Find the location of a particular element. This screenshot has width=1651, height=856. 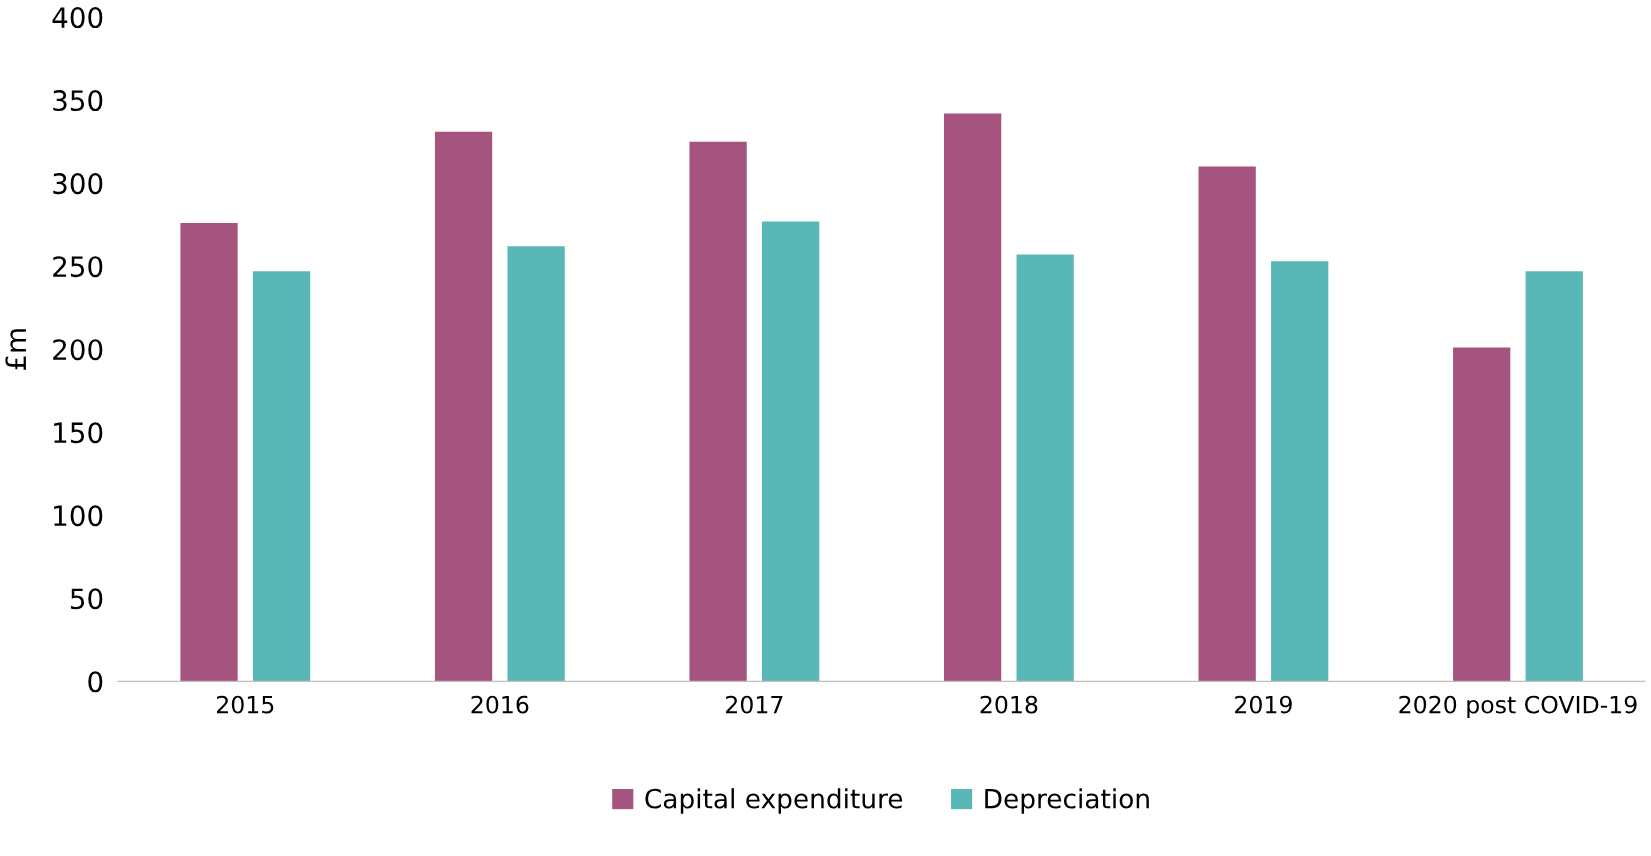

y-tick-label: 150 is located at coordinates (78, 433).